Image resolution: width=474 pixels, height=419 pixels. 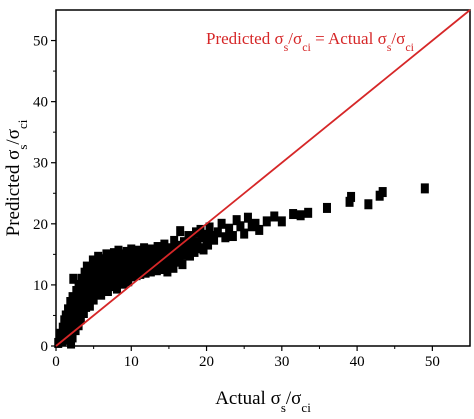 I want to click on y-tick-label: 30, so click(x=40, y=164).